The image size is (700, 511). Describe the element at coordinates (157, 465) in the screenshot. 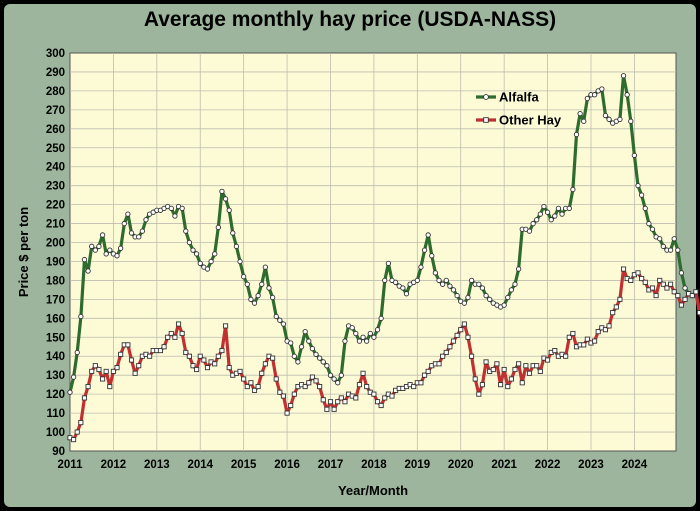

I see `x-tick-label: 2013` at that location.